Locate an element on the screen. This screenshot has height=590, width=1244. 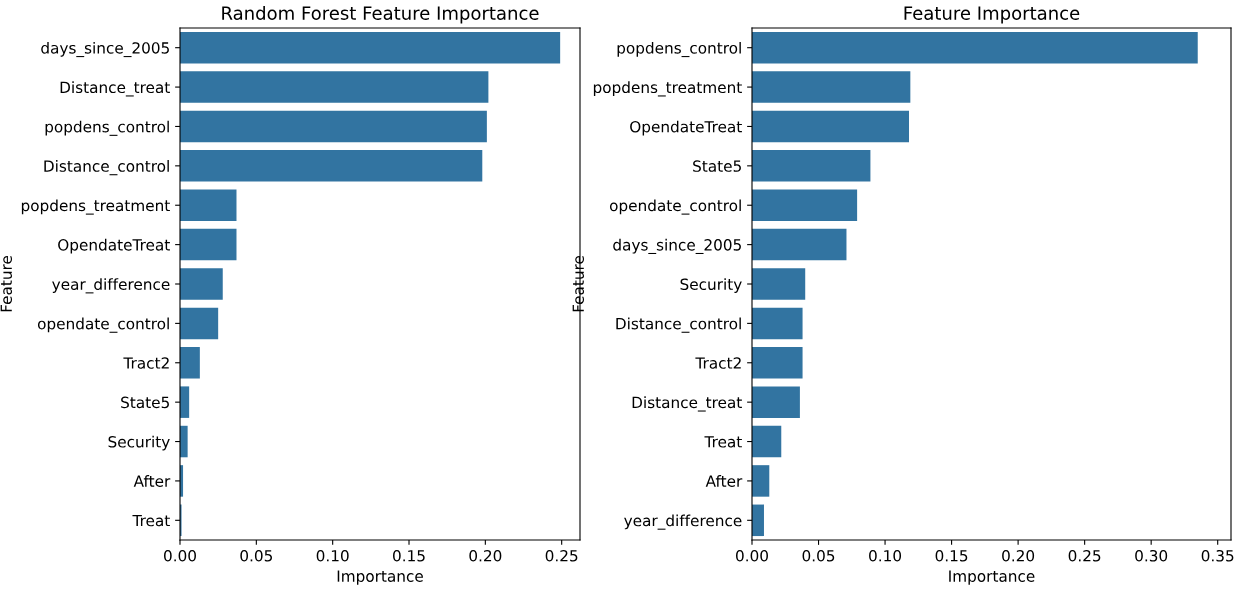
x-tick-label: 0.30 is located at coordinates (1151, 555).